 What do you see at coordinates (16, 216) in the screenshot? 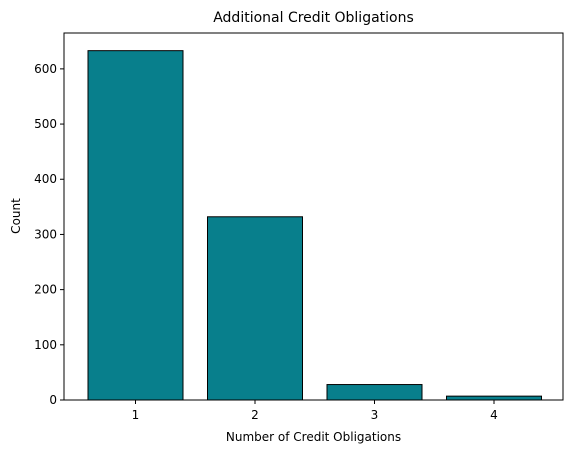
I see `y-axis-label: Count` at bounding box center [16, 216].